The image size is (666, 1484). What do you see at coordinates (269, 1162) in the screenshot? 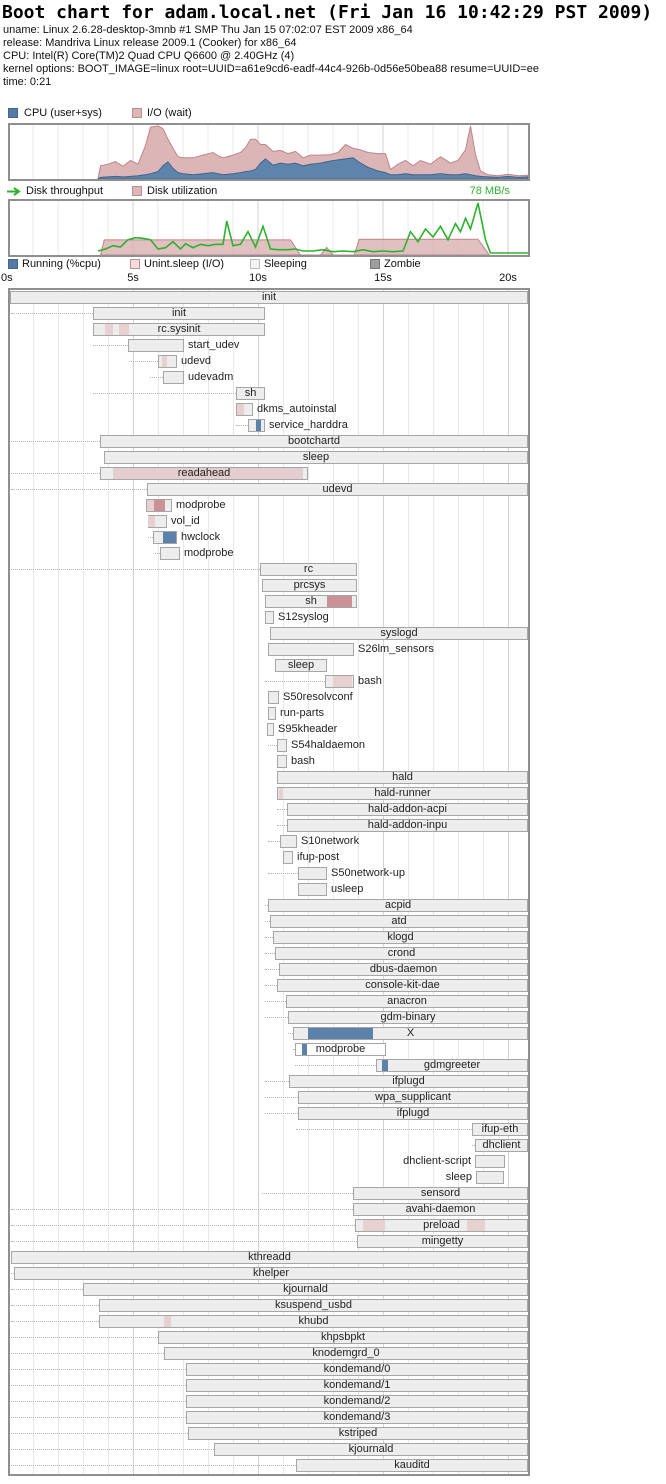
I see `process-row: dhclient-script` at bounding box center [269, 1162].